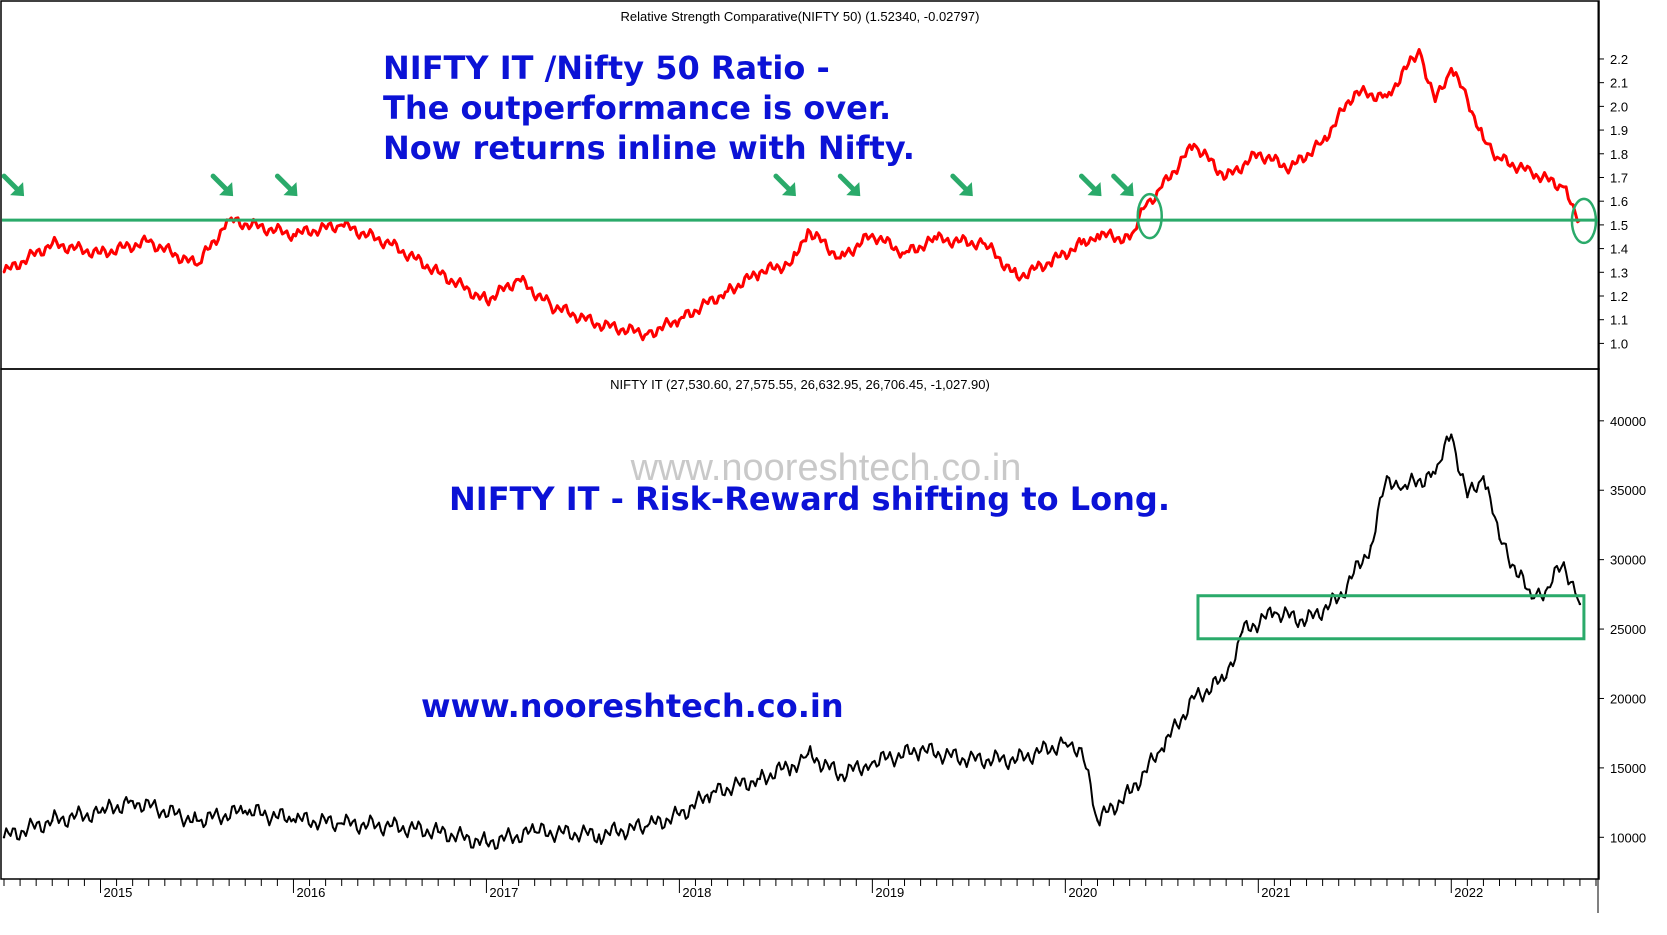  Describe the element at coordinates (1628, 837) in the screenshot. I see `bottom-ytick-label: 10000` at that location.